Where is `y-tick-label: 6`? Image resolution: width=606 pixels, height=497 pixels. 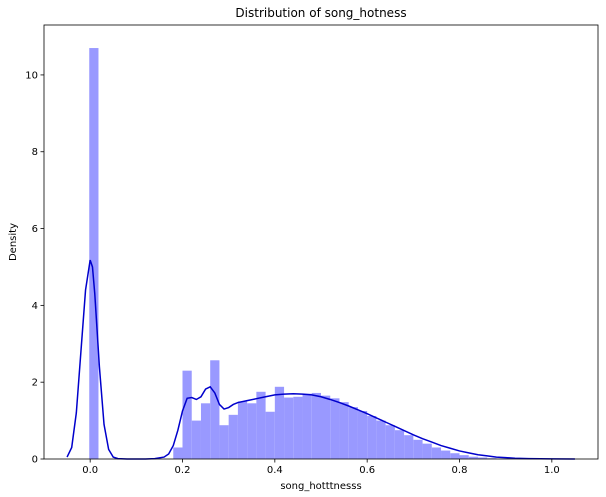
y-tick-label: 6 is located at coordinates (35, 229).